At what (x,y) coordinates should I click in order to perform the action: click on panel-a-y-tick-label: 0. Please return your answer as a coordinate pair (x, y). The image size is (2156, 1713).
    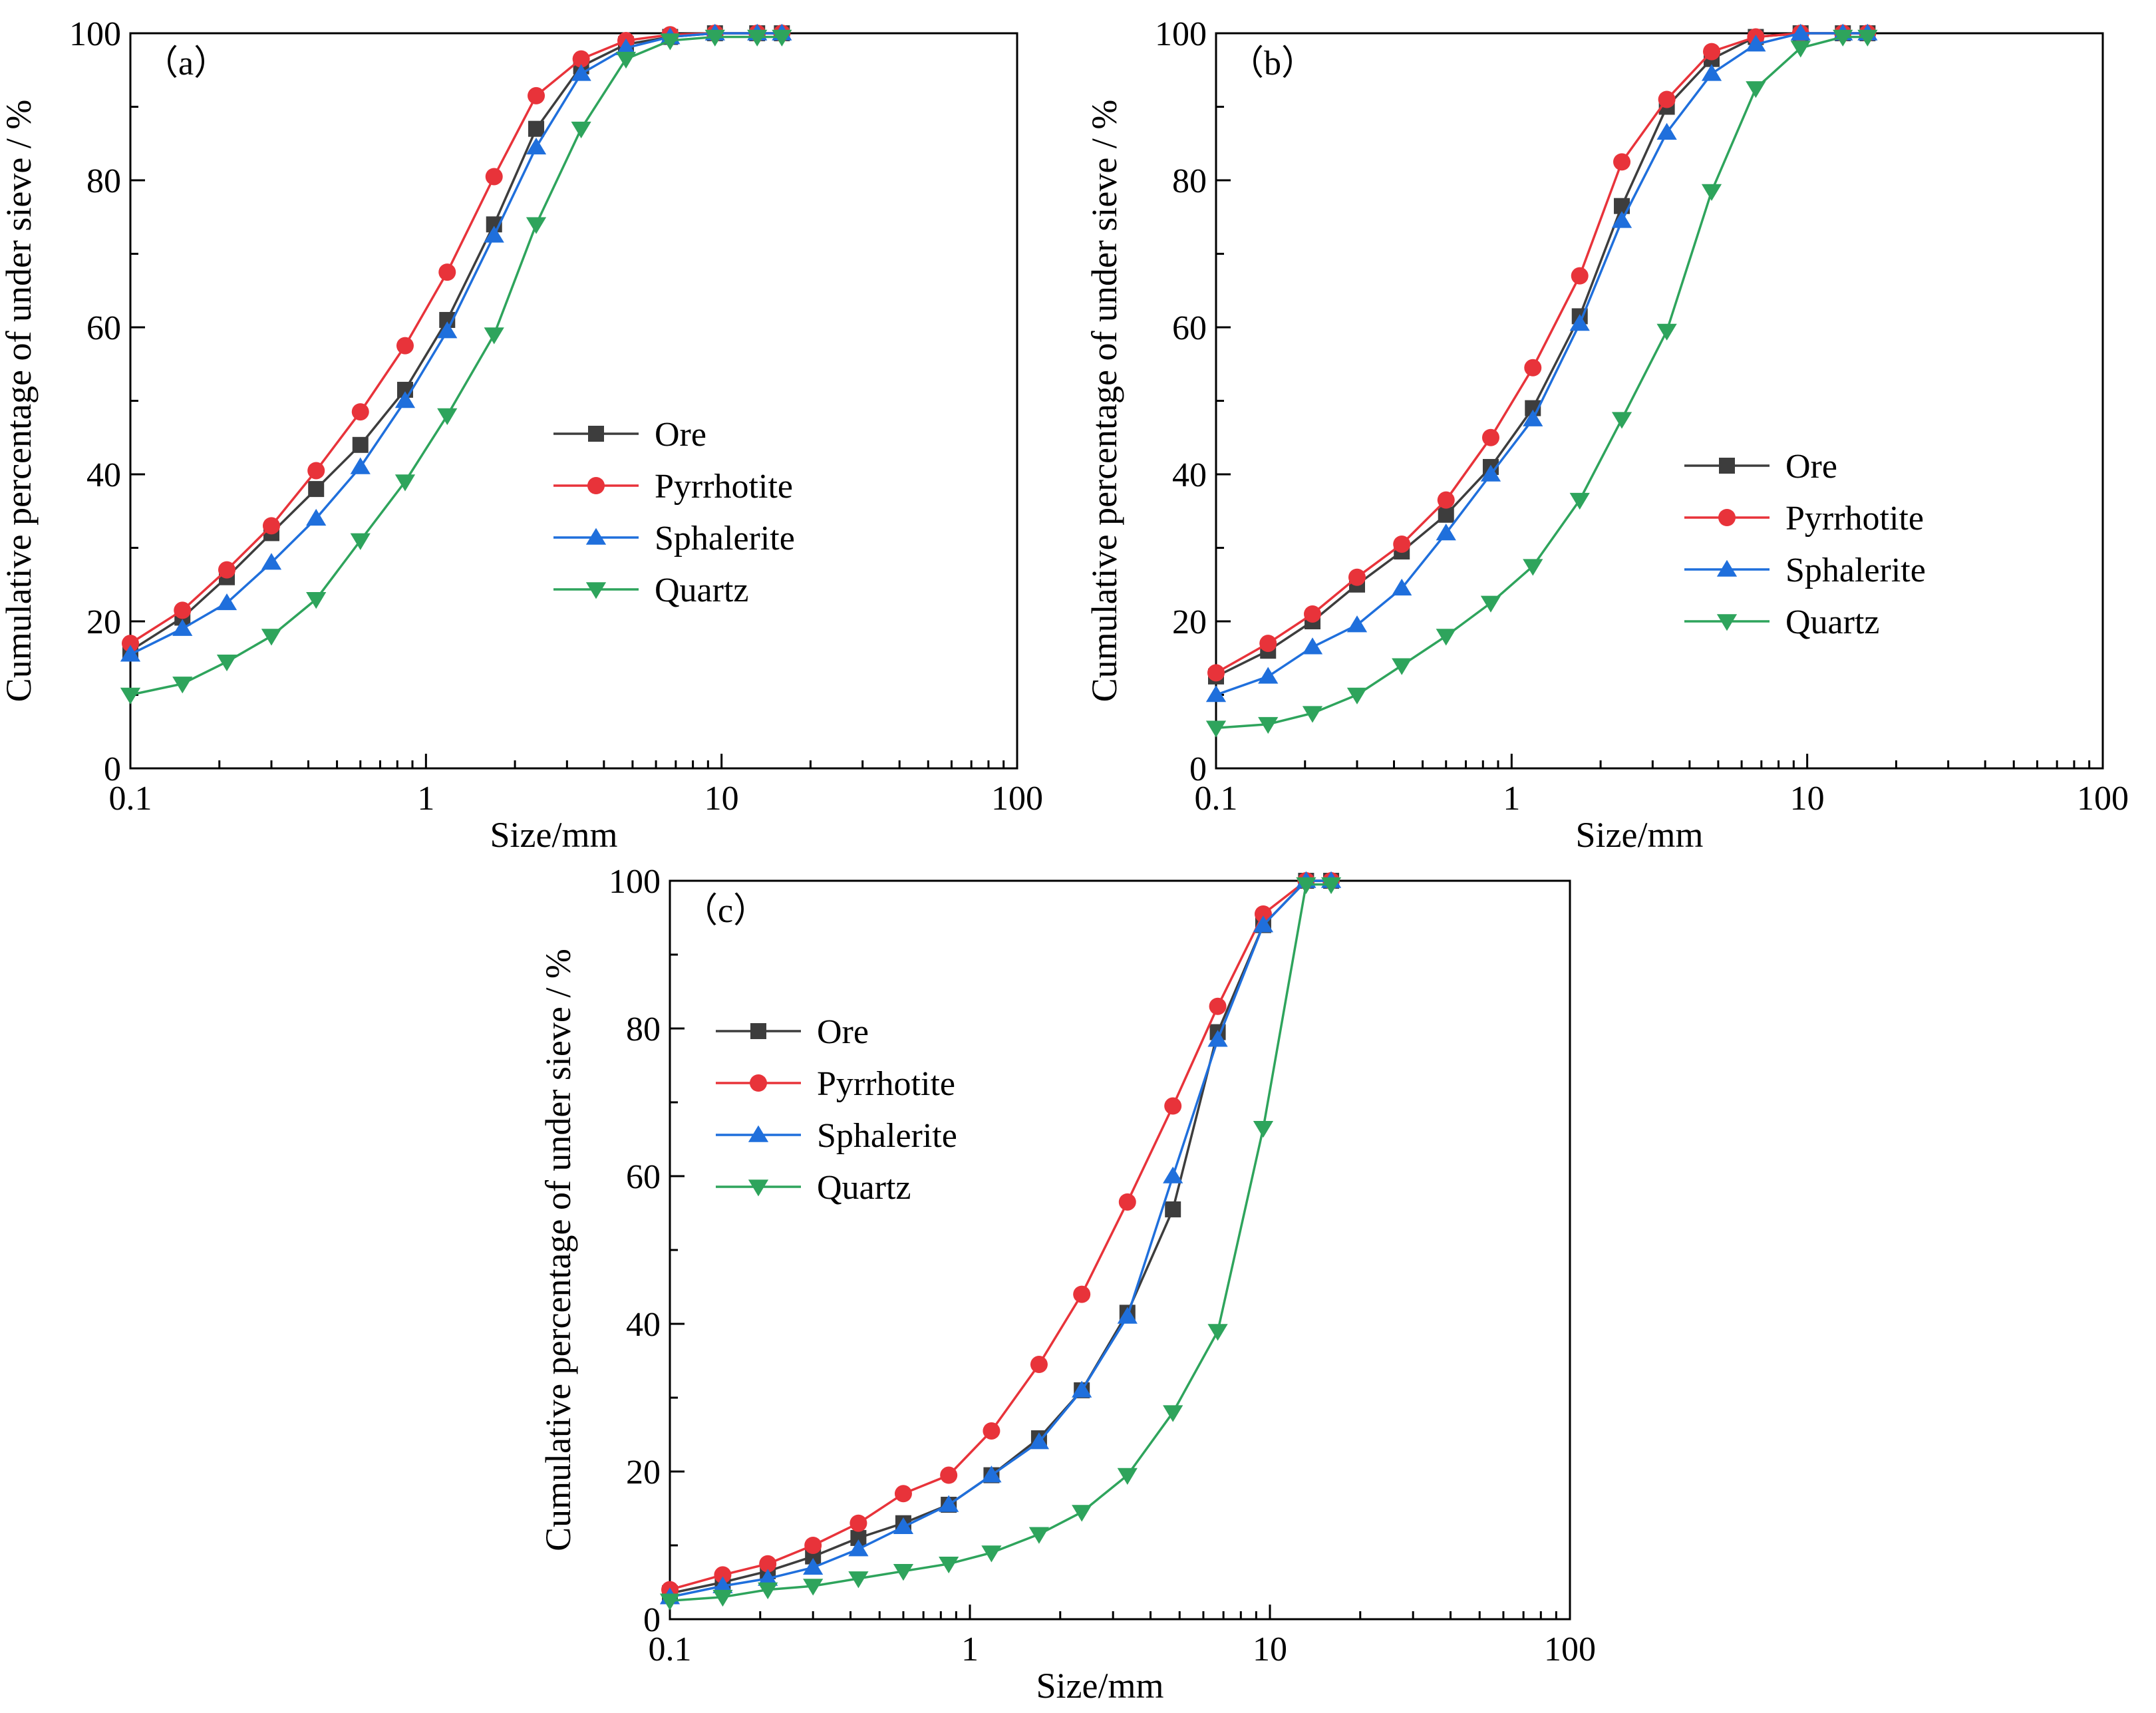
    Looking at the image, I should click on (113, 769).